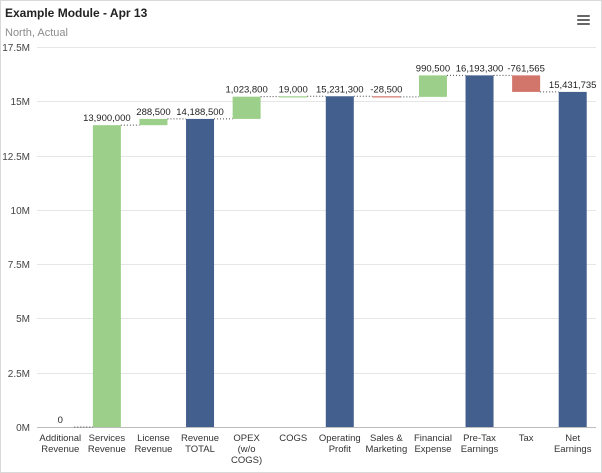  What do you see at coordinates (107, 444) in the screenshot?
I see `x-category-label: Services Revenue` at bounding box center [107, 444].